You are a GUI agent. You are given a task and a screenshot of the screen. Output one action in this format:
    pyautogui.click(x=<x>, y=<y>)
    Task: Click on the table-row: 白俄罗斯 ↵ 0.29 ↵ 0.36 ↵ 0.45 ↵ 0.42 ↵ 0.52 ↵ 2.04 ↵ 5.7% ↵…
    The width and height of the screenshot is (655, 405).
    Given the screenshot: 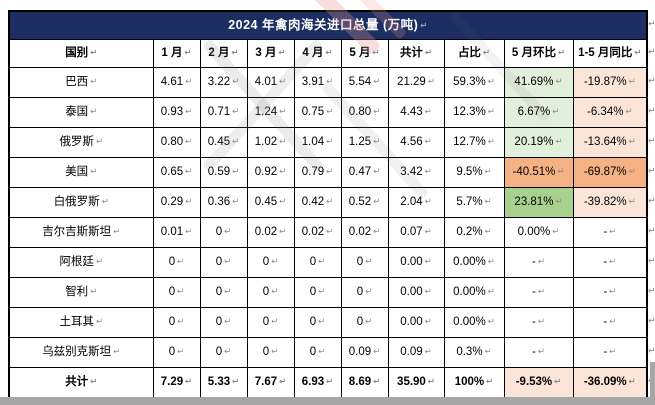 What is the action you would take?
    pyautogui.click(x=328, y=202)
    